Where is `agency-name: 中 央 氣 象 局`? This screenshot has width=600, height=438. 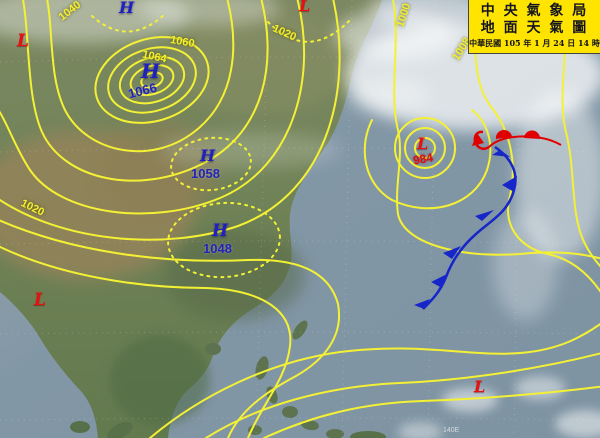
agency-name: 中 央 氣 象 局 is located at coordinates (534, 11).